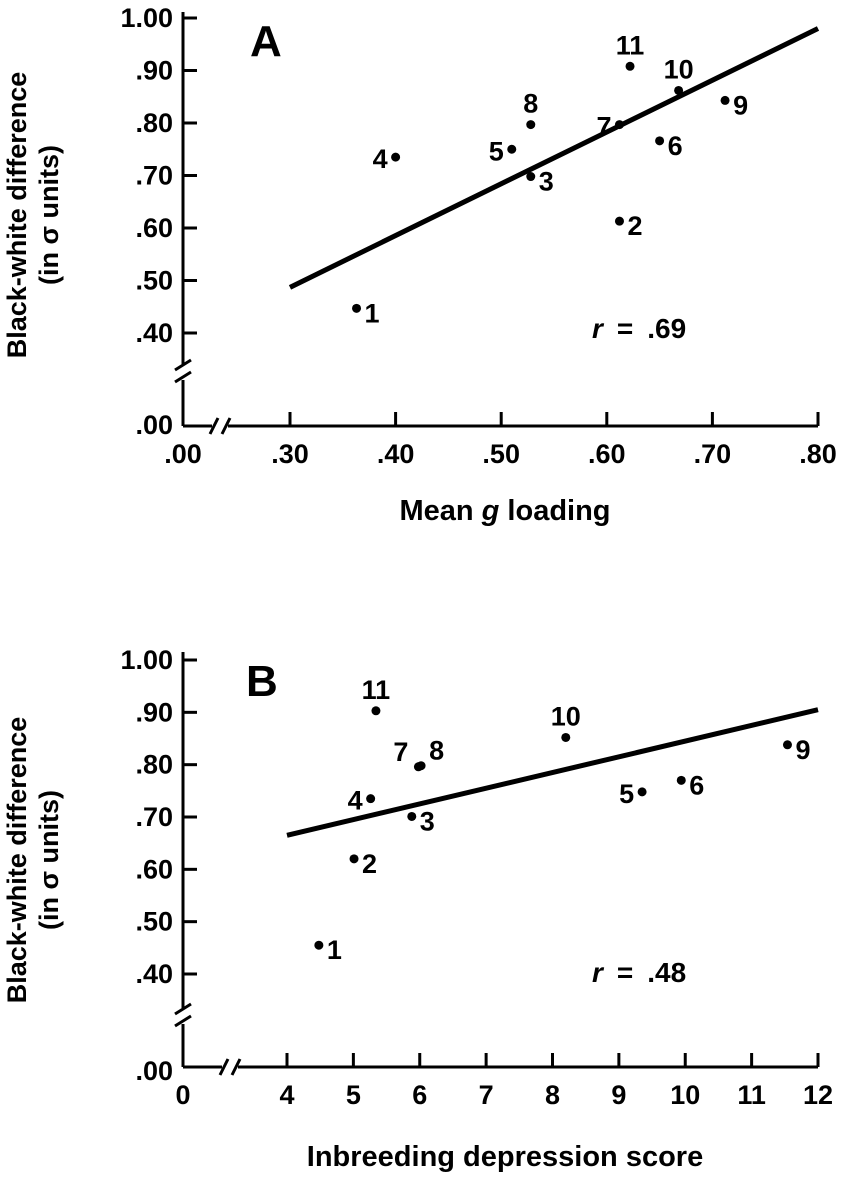  Describe the element at coordinates (440, 511) in the screenshot. I see `x-axis-title-prefix: Mean` at that location.